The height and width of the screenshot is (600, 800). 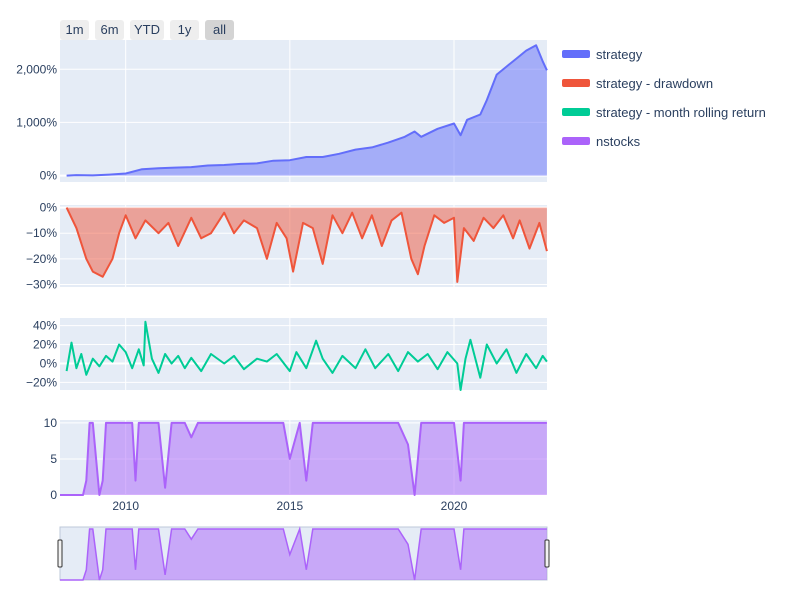 What do you see at coordinates (681, 112) in the screenshot?
I see `legend-label-rolling-return: strategy - month rolling return` at bounding box center [681, 112].